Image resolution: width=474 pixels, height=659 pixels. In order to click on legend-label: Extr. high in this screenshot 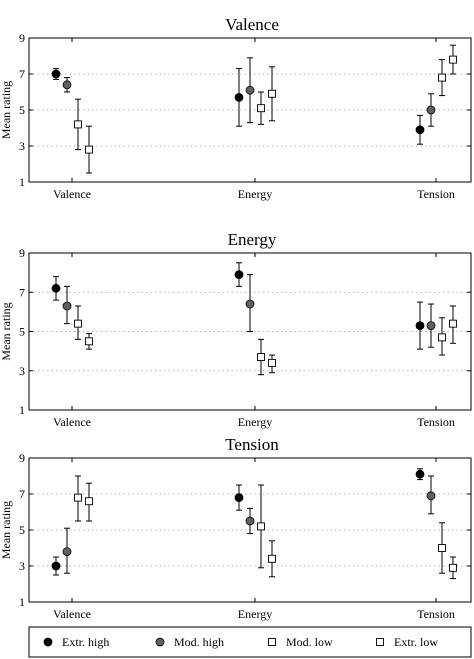, I will do `click(85, 642)`.